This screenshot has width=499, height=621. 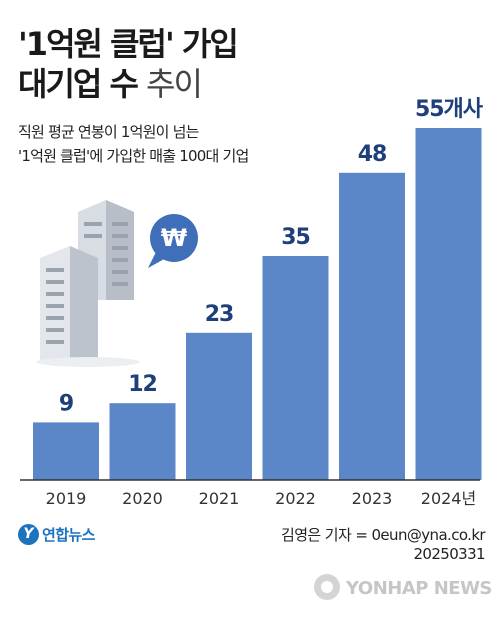 What do you see at coordinates (383, 545) in the screenshot?
I see `credit: 김영은 기자 = 0eun@yna.co.kr 20250331` at bounding box center [383, 545].